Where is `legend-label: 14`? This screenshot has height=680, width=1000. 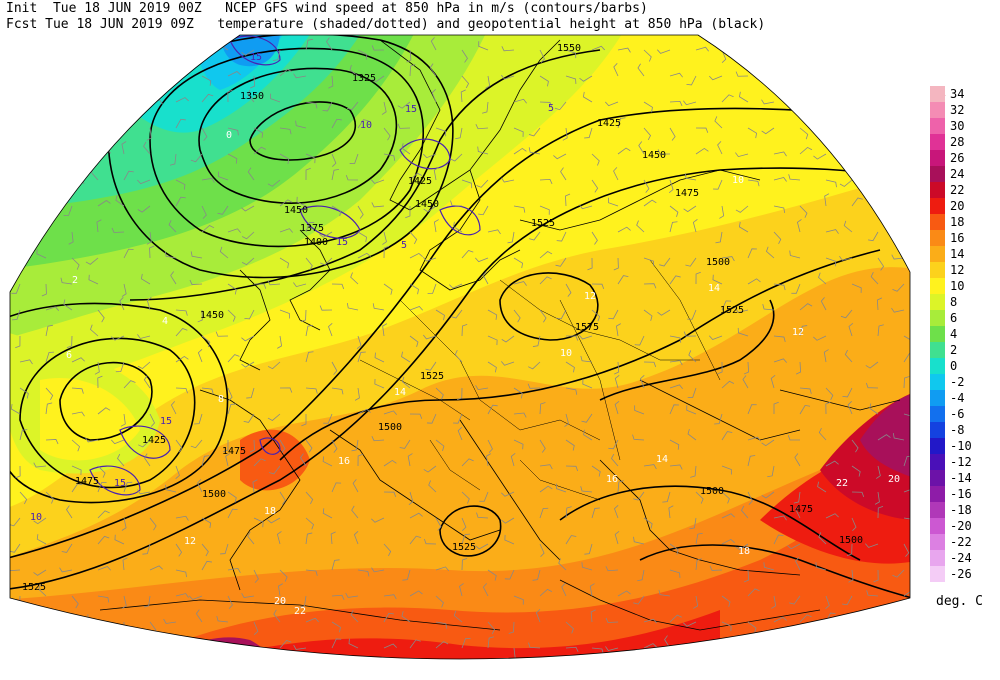
legend-label: 14 is located at coordinates (957, 254).